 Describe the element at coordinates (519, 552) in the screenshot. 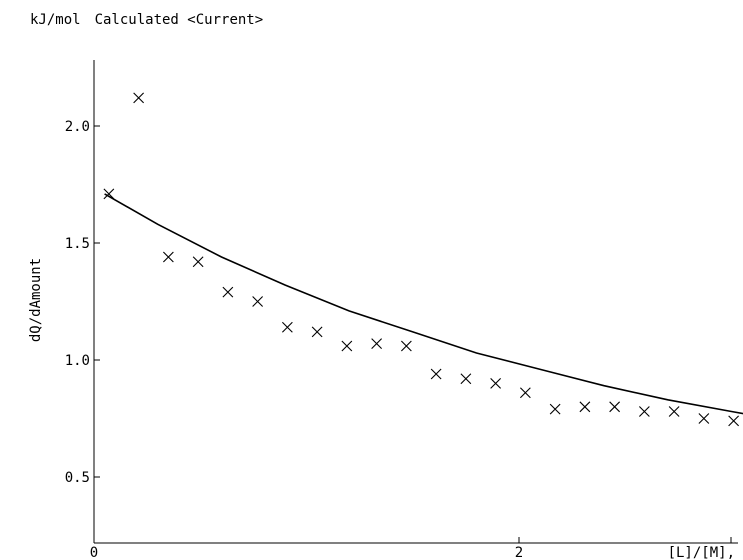

I see `x-tick-label: 2` at that location.